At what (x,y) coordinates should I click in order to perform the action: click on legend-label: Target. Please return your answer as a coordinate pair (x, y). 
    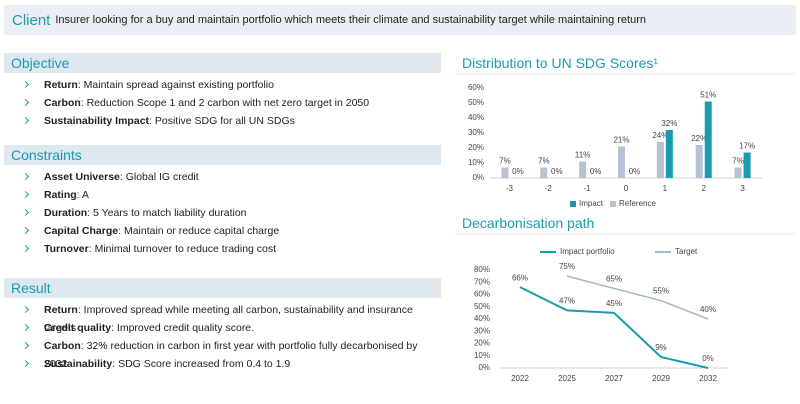
    Looking at the image, I should click on (686, 251).